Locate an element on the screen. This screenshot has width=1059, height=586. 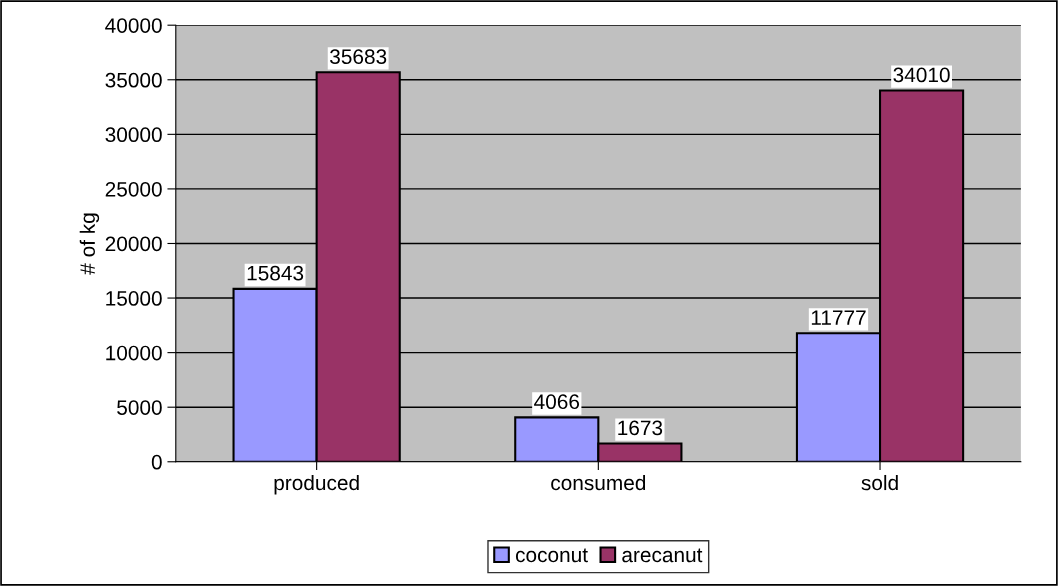
y-tick-label: 0 is located at coordinates (156, 462).